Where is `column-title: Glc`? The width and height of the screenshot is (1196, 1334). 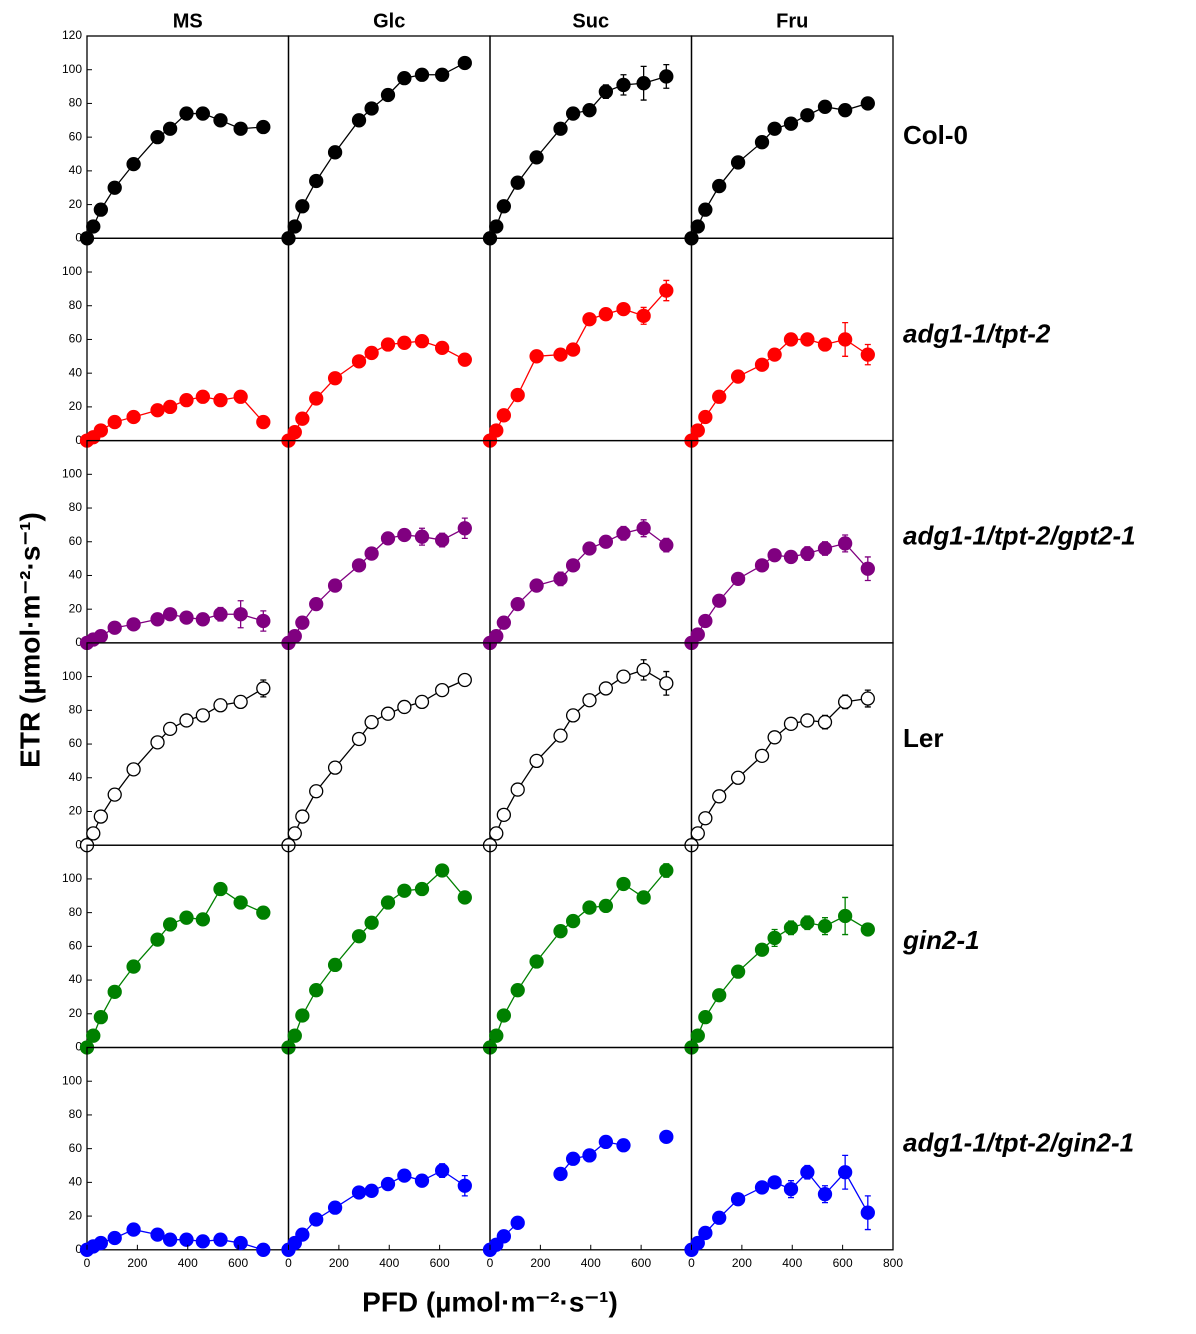 column-title: Glc is located at coordinates (389, 21).